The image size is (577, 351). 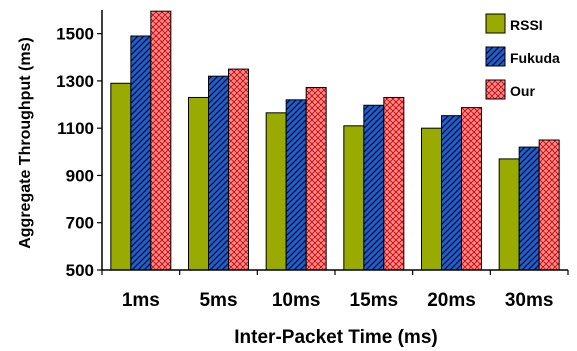 What do you see at coordinates (75, 128) in the screenshot?
I see `y-tick-label: 1100` at bounding box center [75, 128].